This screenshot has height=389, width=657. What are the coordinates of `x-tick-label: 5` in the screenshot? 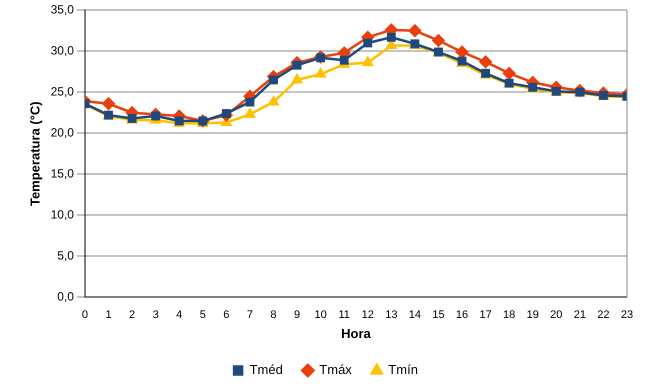 It's located at (203, 314).